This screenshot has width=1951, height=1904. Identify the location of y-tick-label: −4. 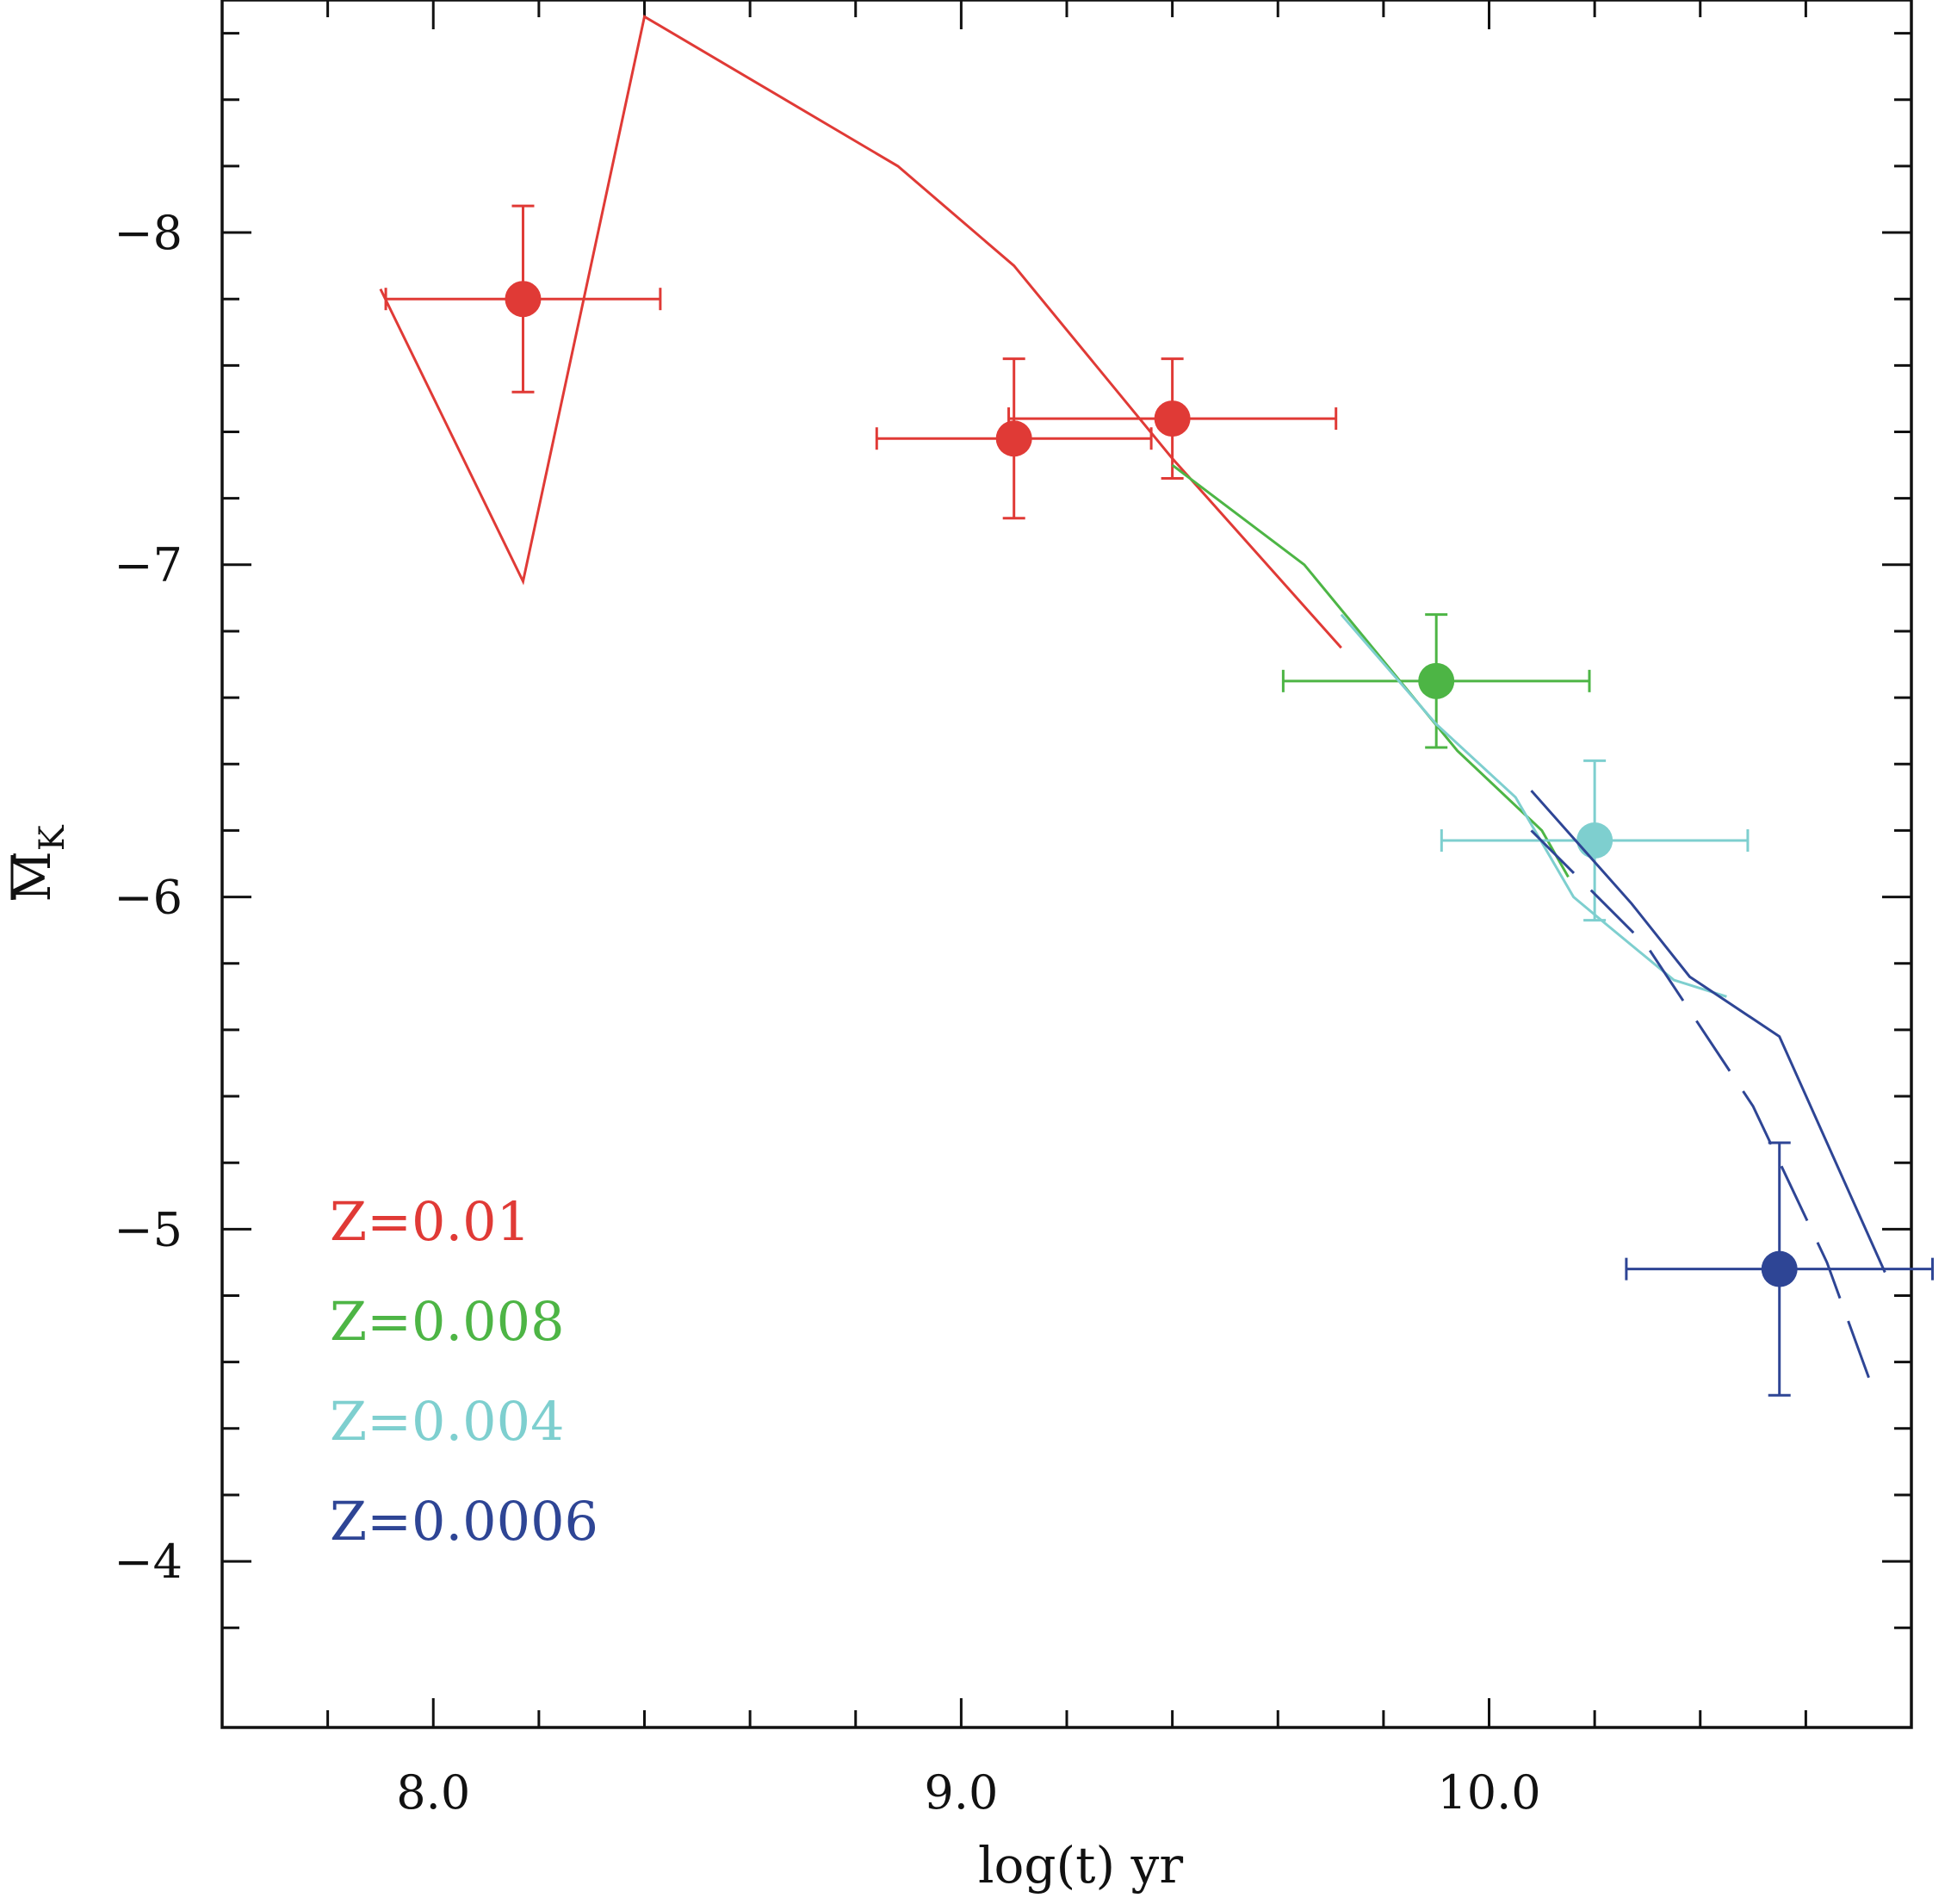
(149, 1562).